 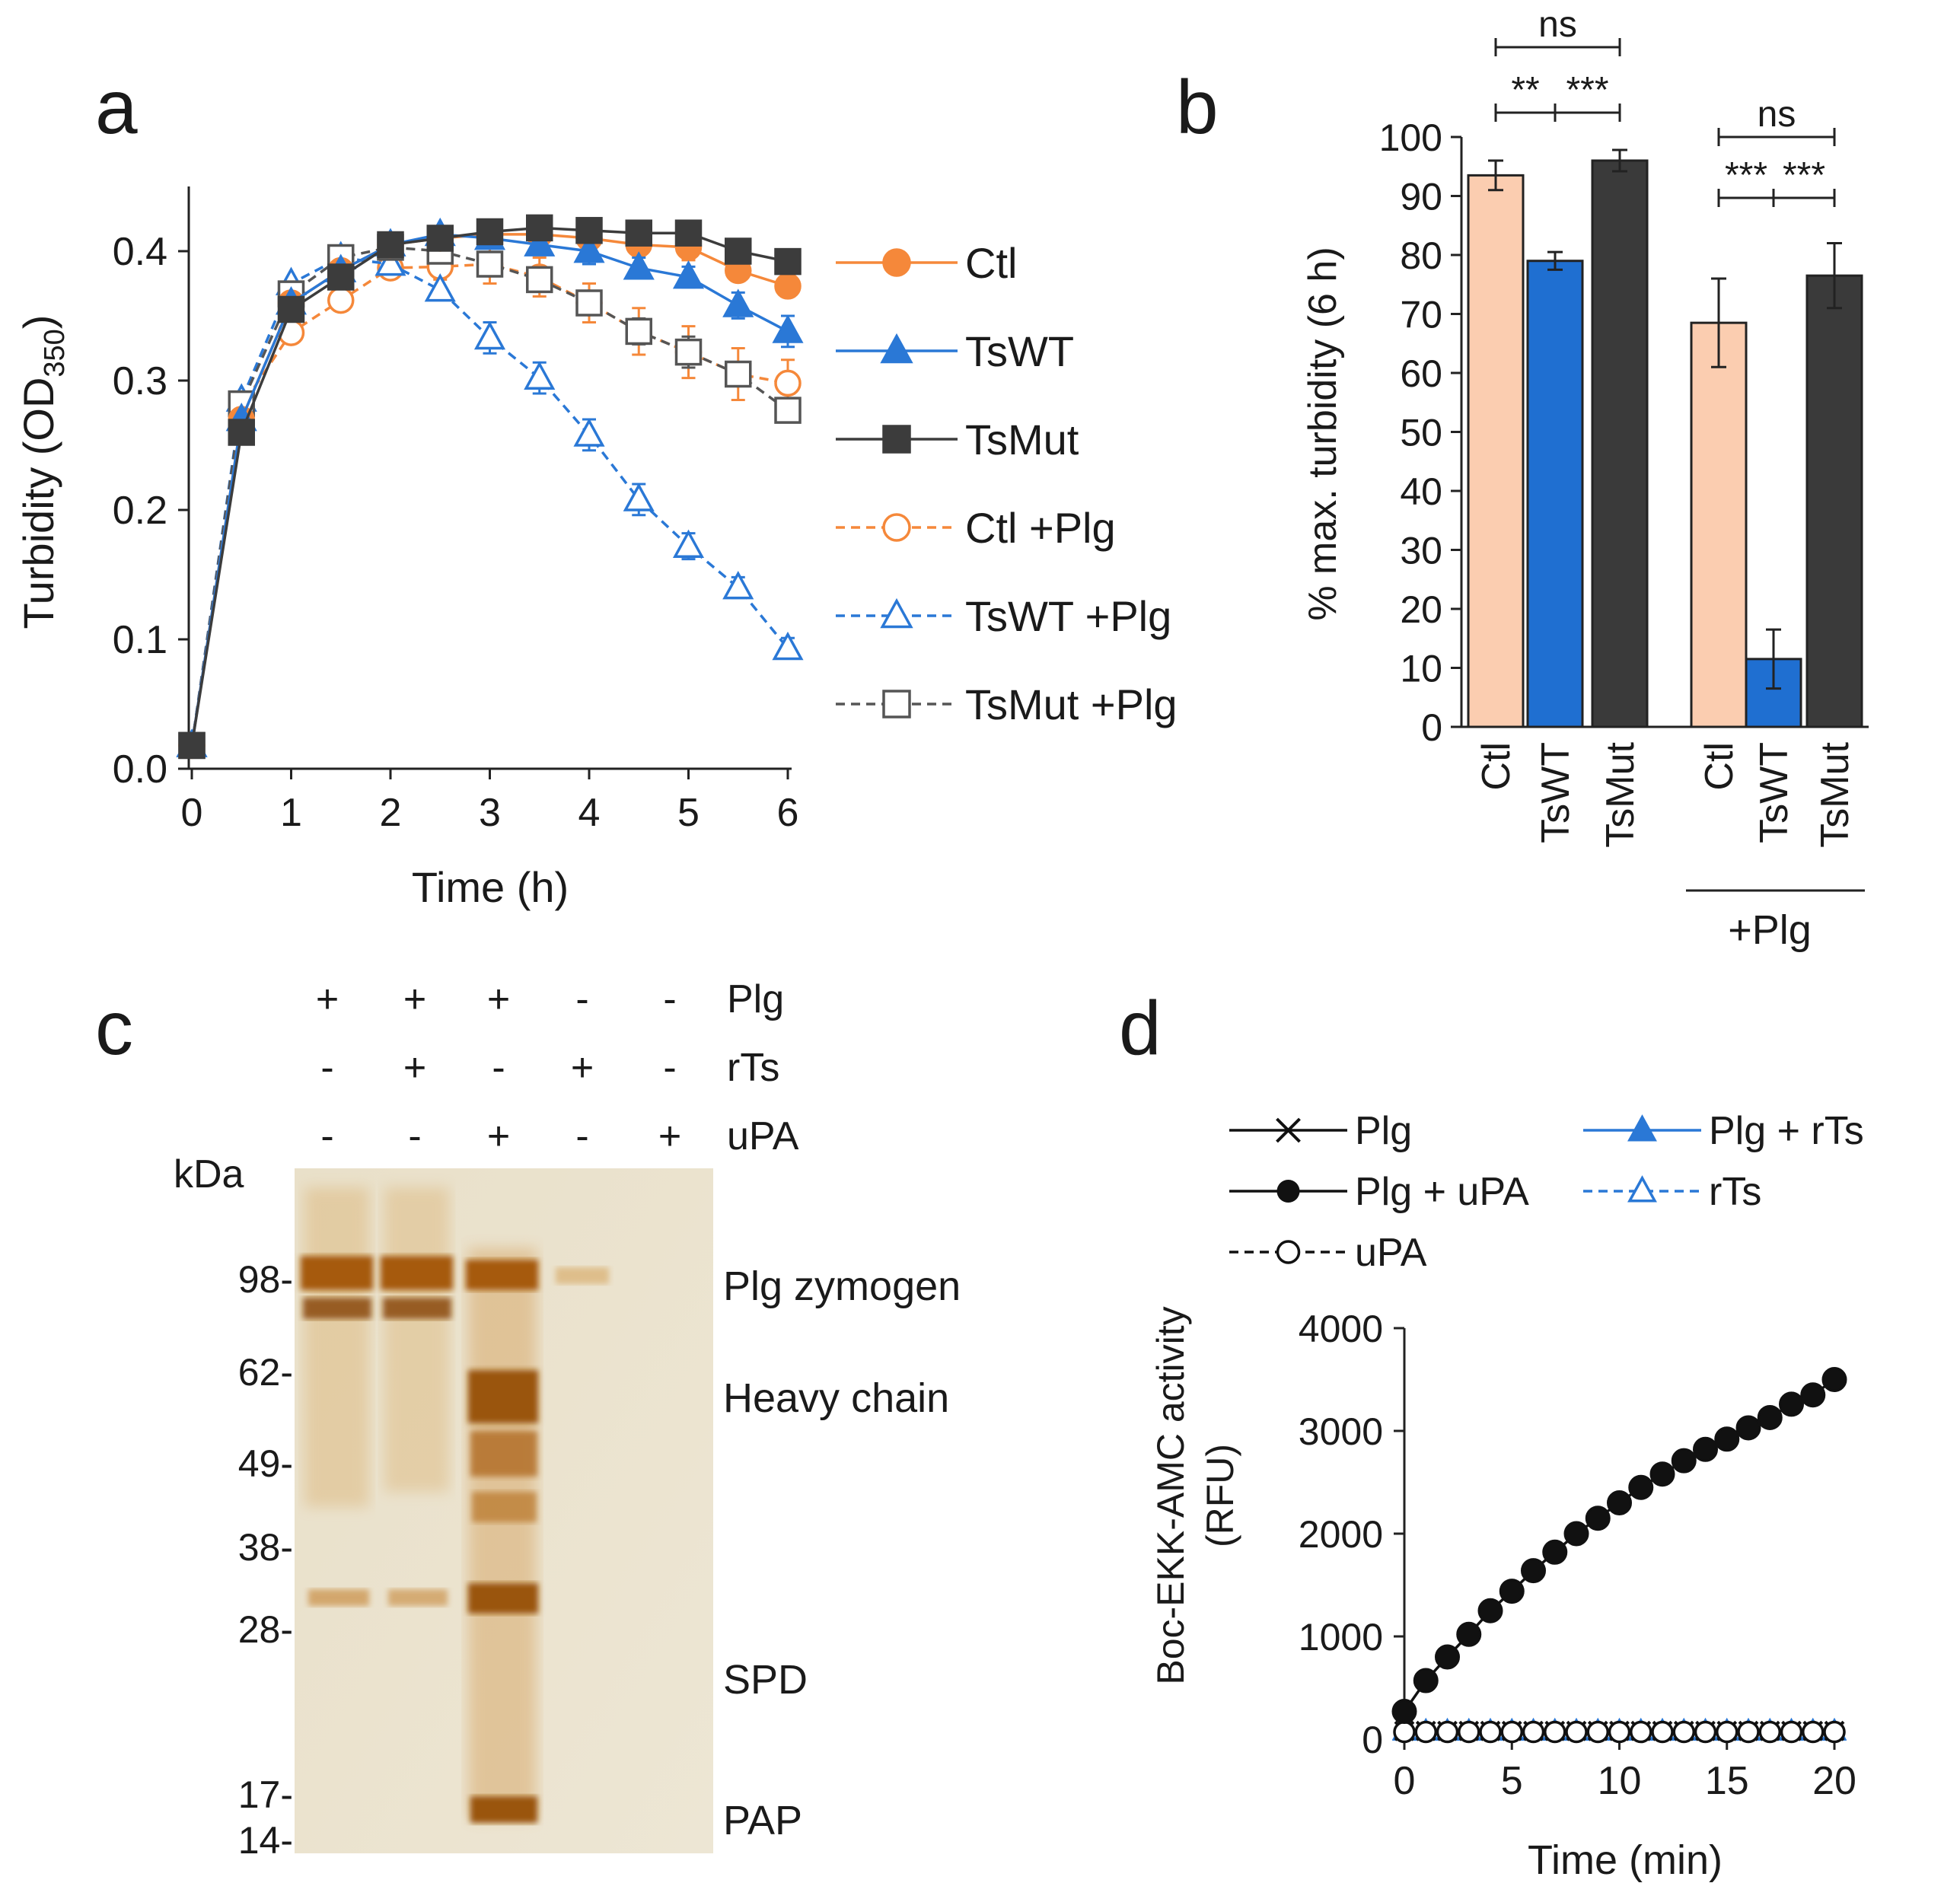 What do you see at coordinates (265, 1279) in the screenshot?
I see `gel-marker-label: 98-` at bounding box center [265, 1279].